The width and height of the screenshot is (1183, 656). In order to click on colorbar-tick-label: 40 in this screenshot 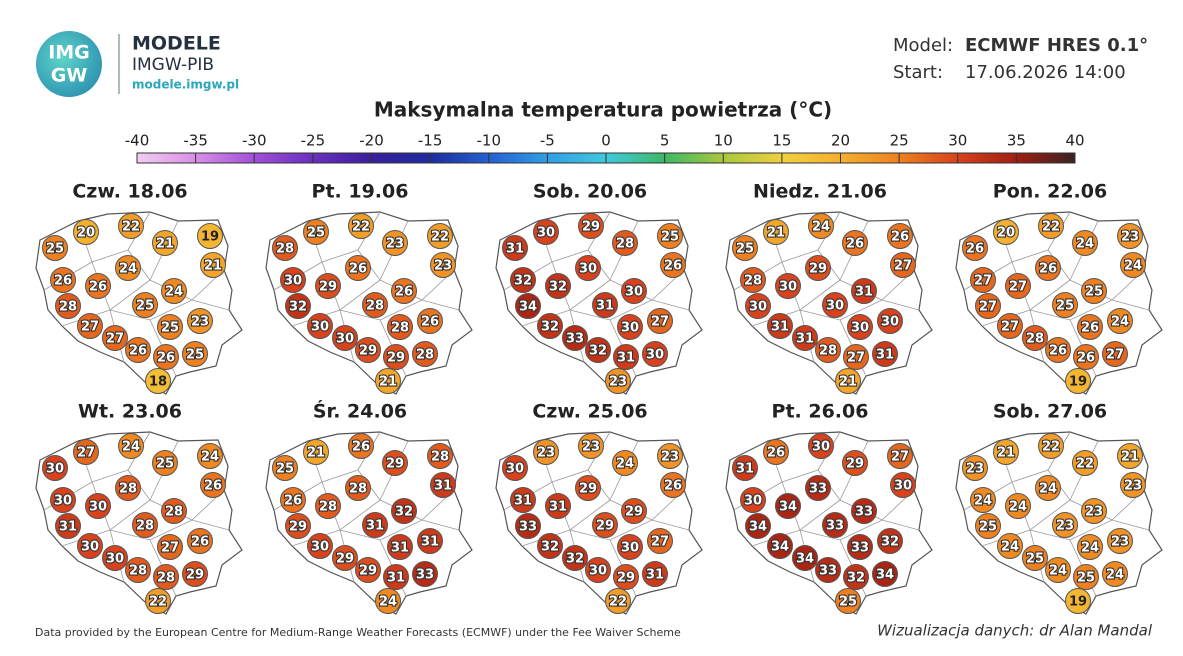, I will do `click(1074, 141)`.